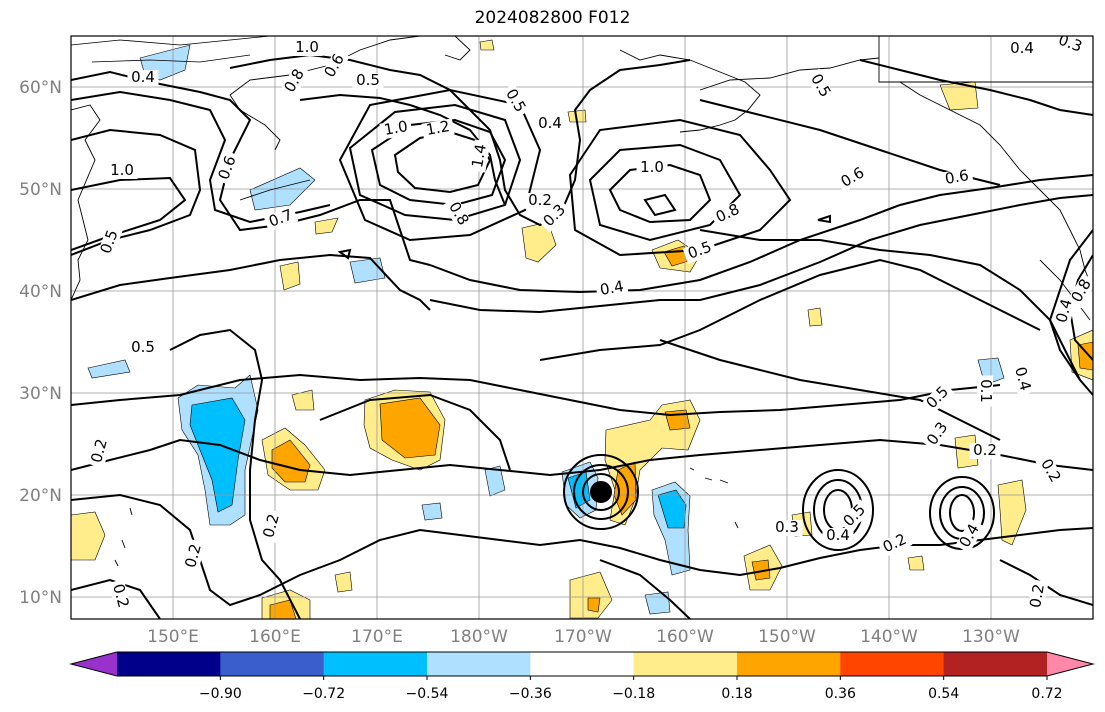 This screenshot has height=712, width=1105. I want to click on lat-label: 20°N, so click(40, 496).